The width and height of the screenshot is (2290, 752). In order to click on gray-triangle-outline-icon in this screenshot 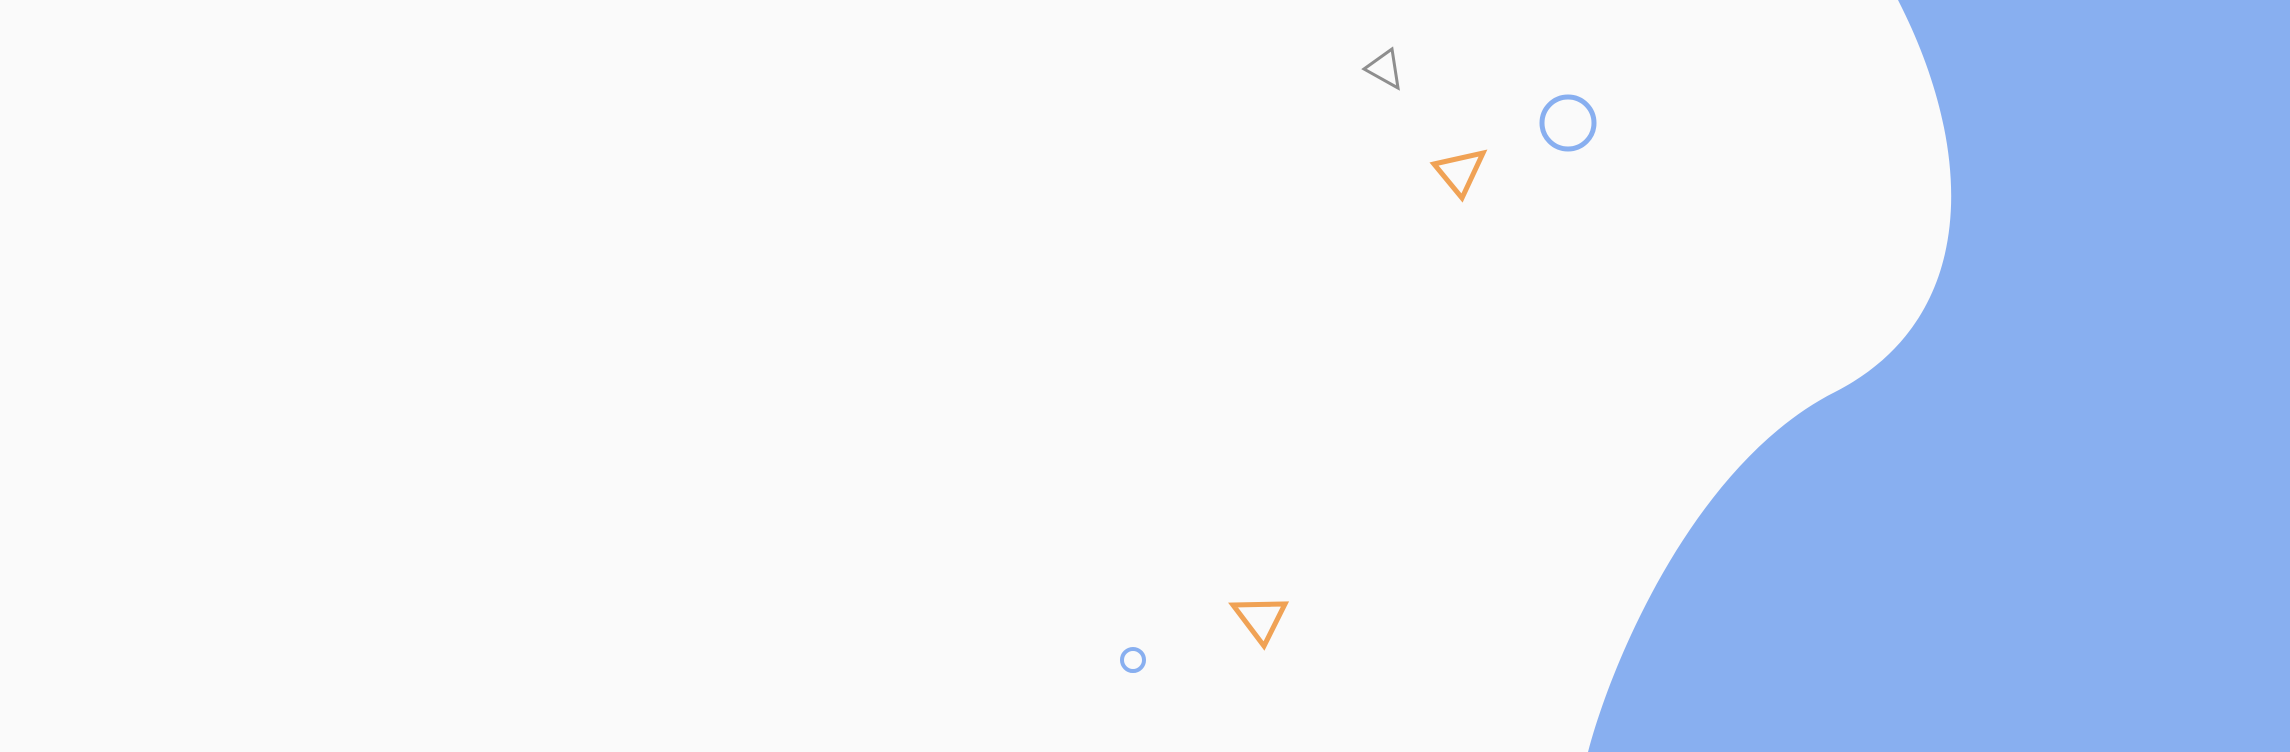, I will do `click(1380, 68)`.